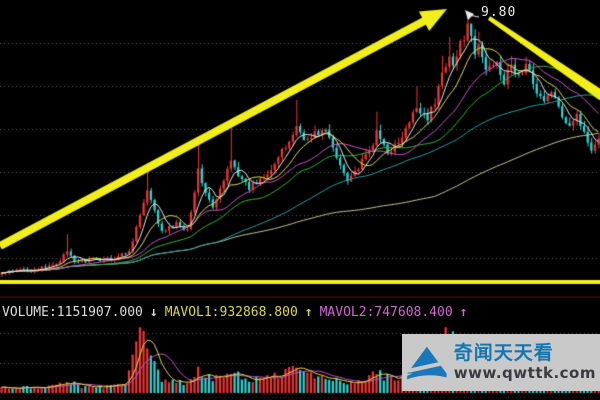 The image size is (600, 400). I want to click on mavol1-trend-up-icon: ↑, so click(308, 312).